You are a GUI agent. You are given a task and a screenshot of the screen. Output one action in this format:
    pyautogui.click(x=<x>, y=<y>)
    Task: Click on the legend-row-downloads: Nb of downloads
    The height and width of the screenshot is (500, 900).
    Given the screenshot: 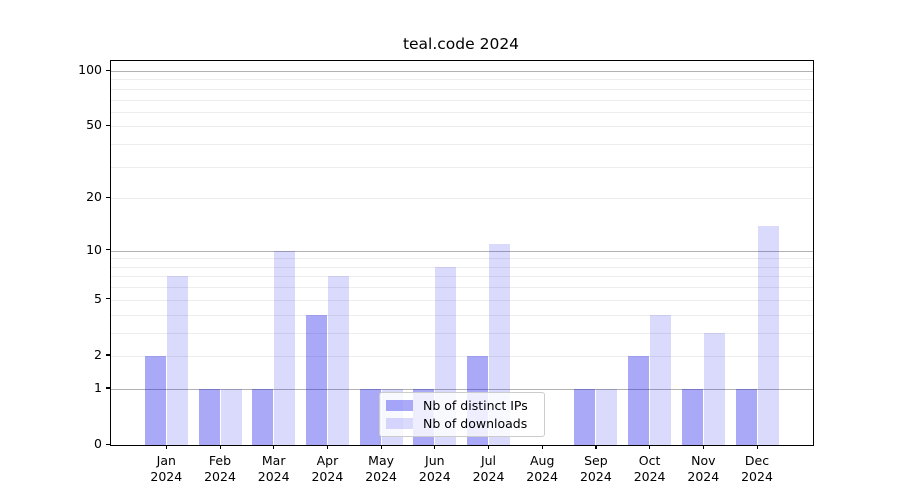 What is the action you would take?
    pyautogui.click(x=461, y=423)
    